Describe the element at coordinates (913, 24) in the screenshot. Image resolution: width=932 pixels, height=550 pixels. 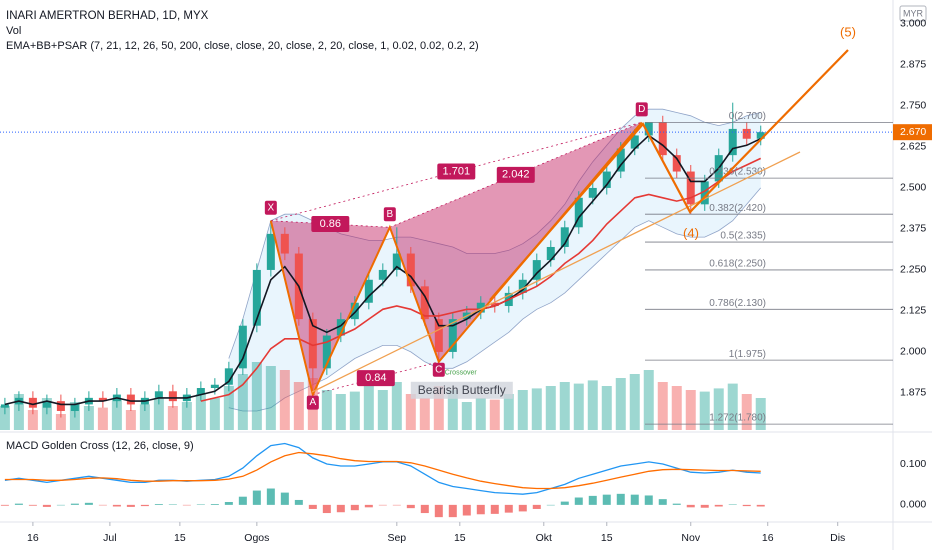
I see `y-tick-label: 3.000` at that location.